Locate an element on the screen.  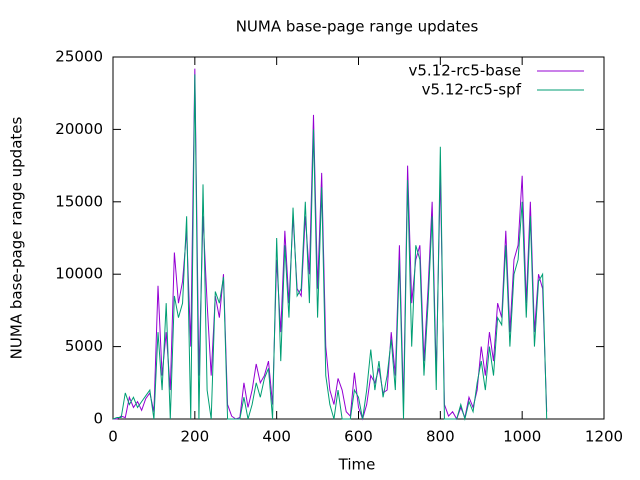
x-tick-label: 600 is located at coordinates (358, 437).